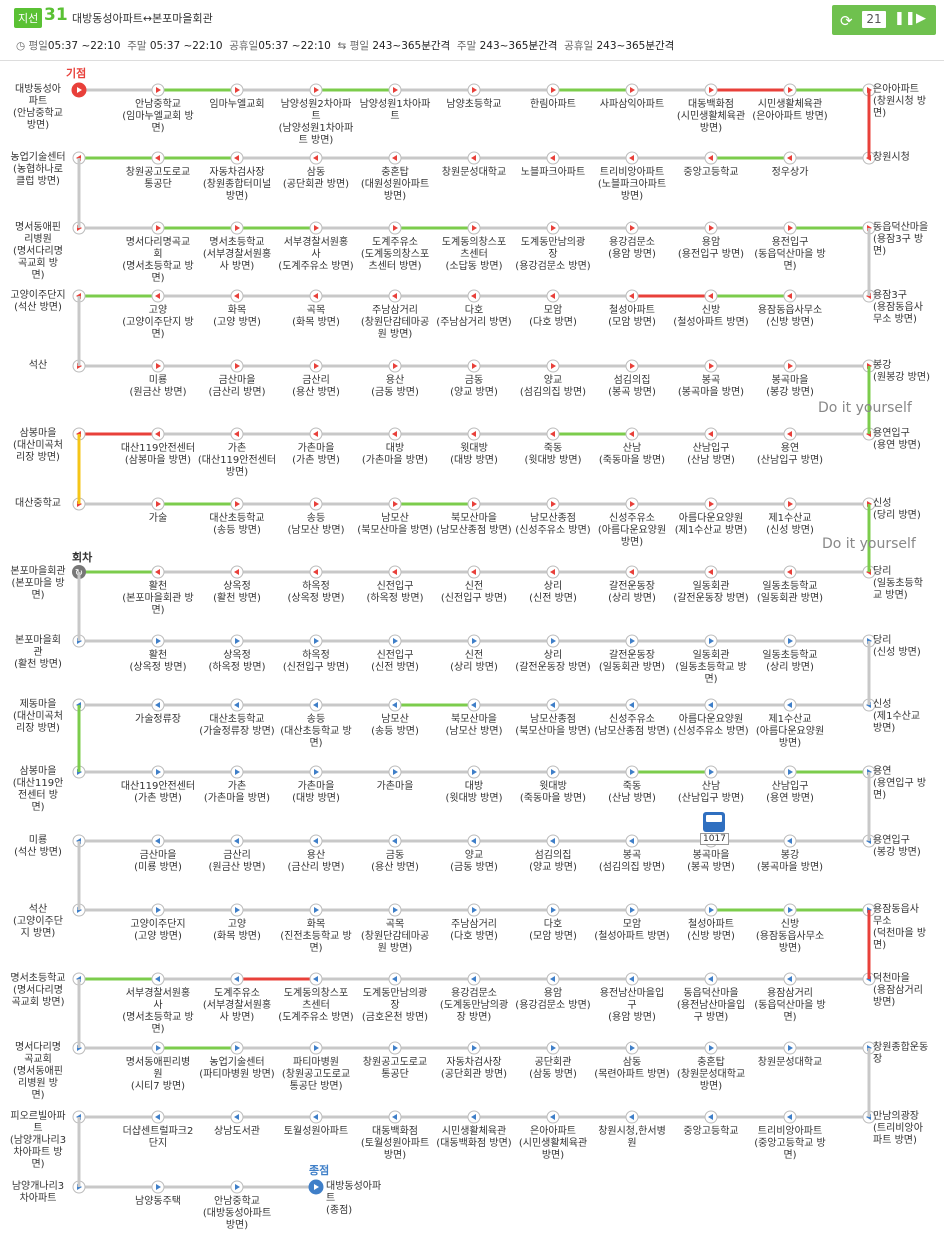  What do you see at coordinates (905, 18) in the screenshot?
I see `pause-icon: ❚❚` at bounding box center [905, 18].